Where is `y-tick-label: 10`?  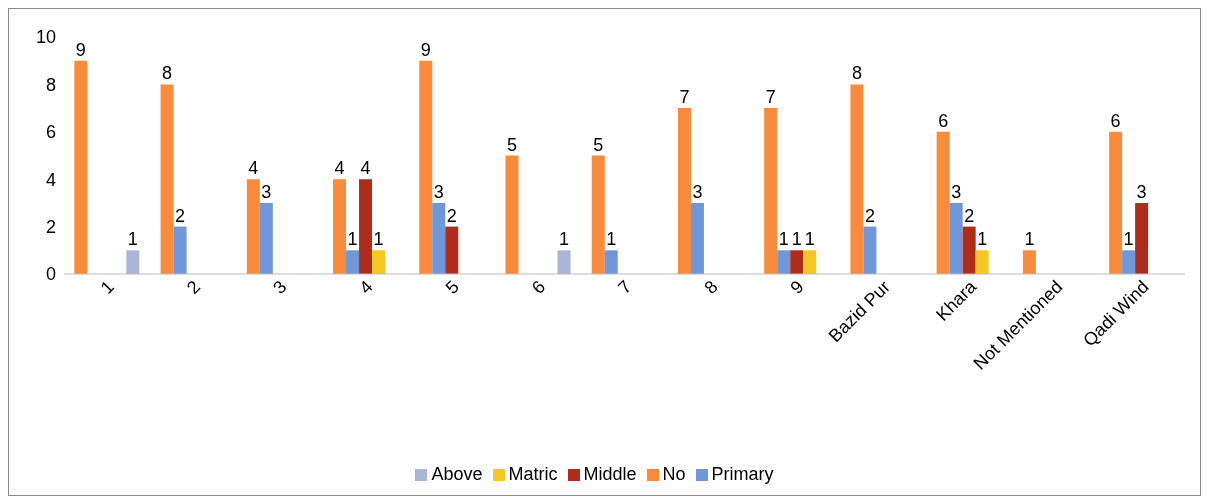
y-tick-label: 10 is located at coordinates (45, 37).